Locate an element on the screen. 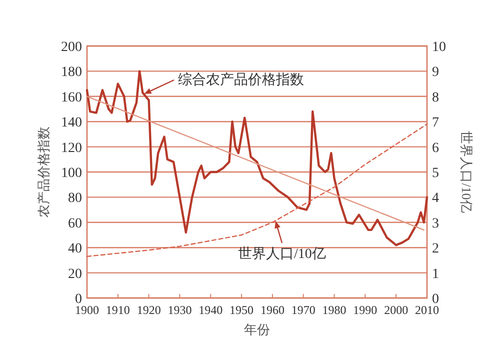 This screenshot has height=362, width=500. y-tick-label: 180 is located at coordinates (71, 72).